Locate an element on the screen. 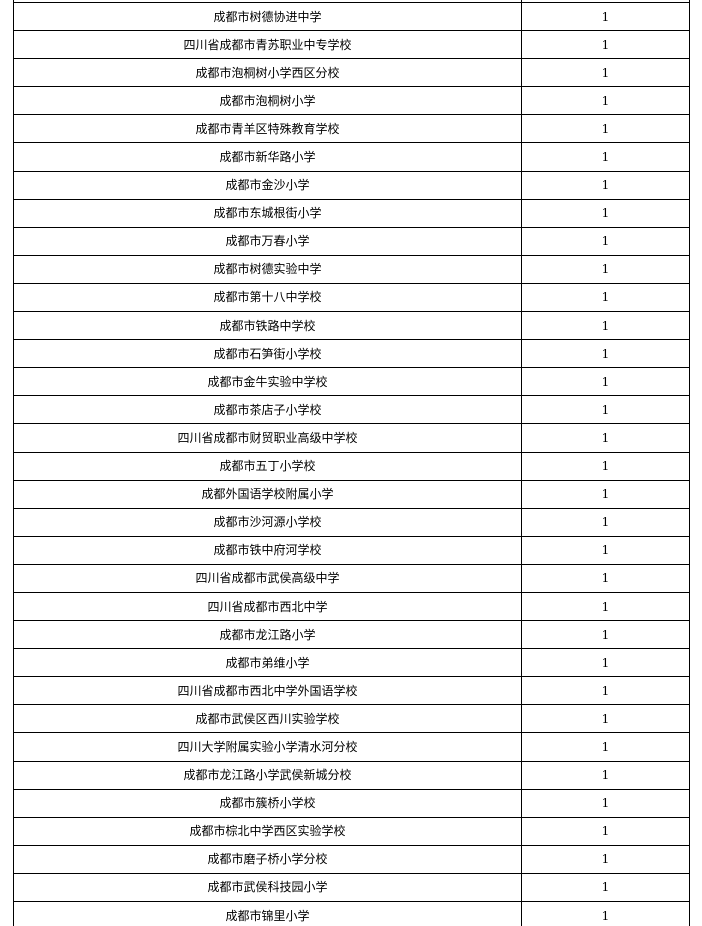 The image size is (702, 926). school-name-cell: 四川省成都市武侯高级中学 is located at coordinates (267, 578).